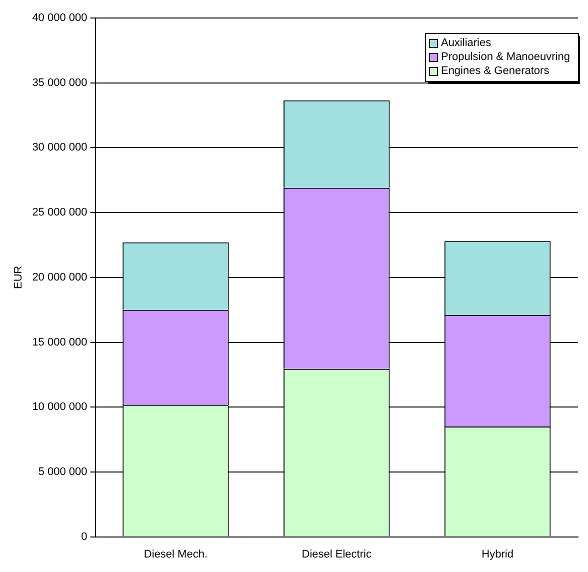  What do you see at coordinates (63, 472) in the screenshot?
I see `y-tick-label: 5 000 000` at bounding box center [63, 472].